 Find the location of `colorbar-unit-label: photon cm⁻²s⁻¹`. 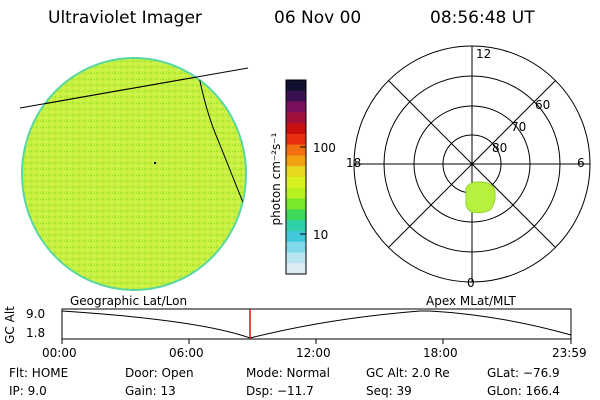

colorbar-unit-label: photon cm⁻²s⁻¹ is located at coordinates (276, 179).